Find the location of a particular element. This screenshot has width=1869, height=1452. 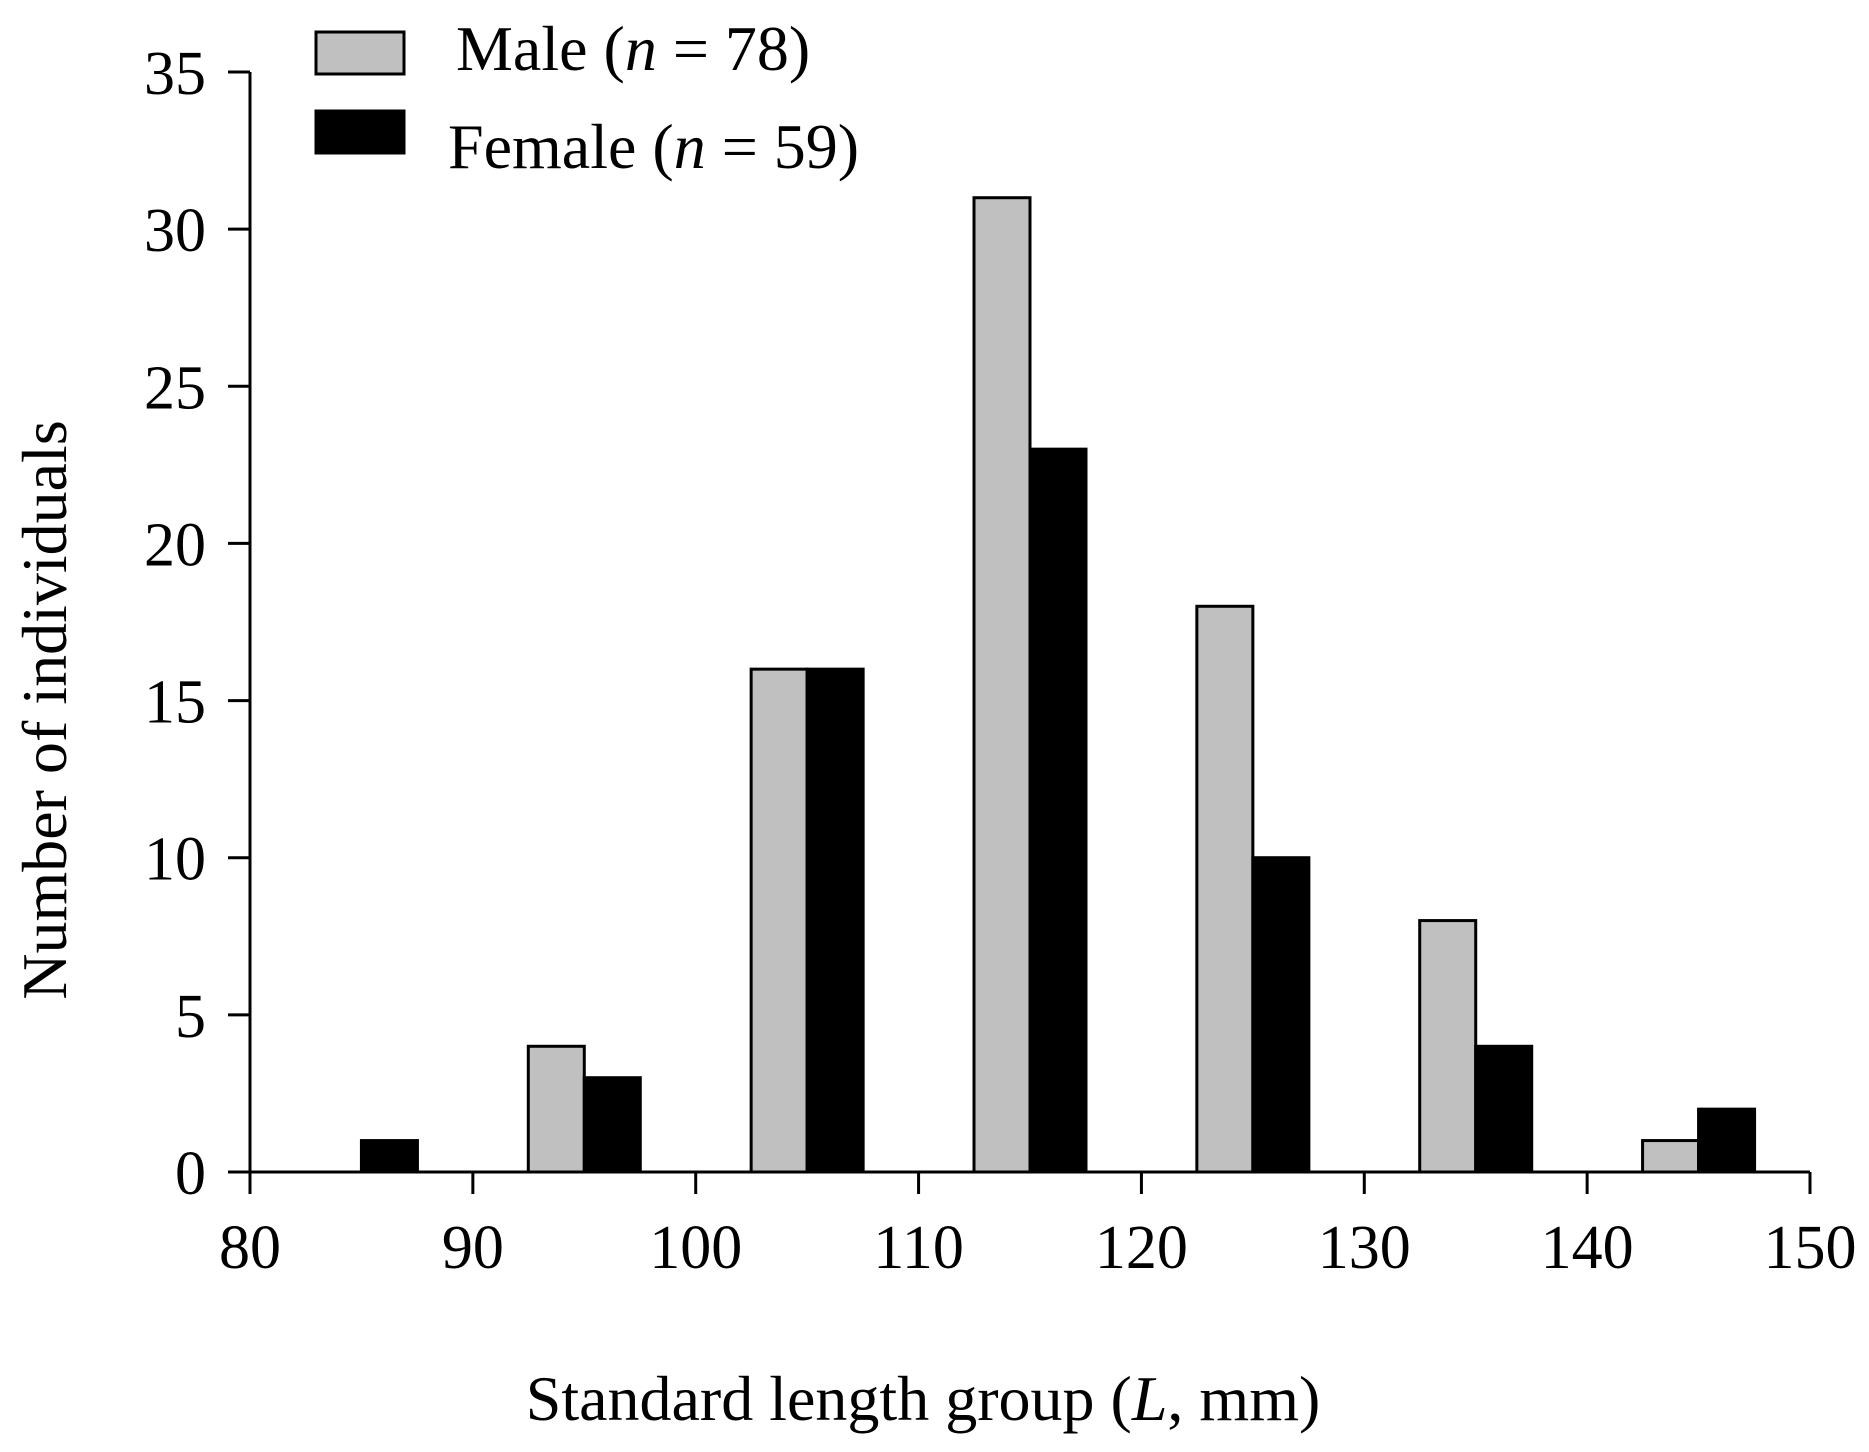

x-tick-label: 120 is located at coordinates (1141, 1248).